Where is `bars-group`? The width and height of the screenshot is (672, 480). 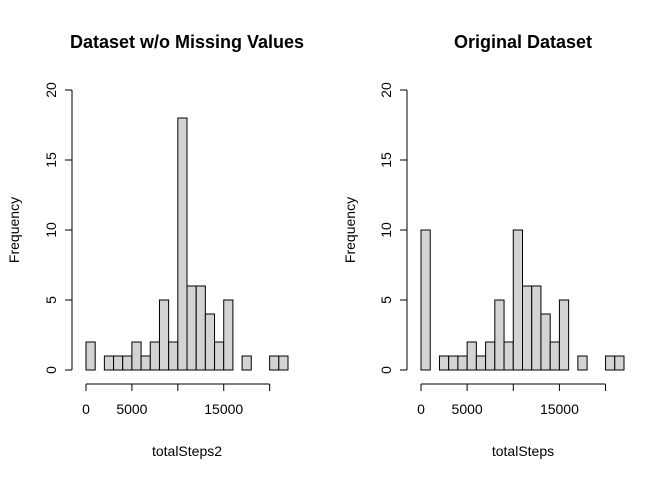 bars-group is located at coordinates (522, 300).